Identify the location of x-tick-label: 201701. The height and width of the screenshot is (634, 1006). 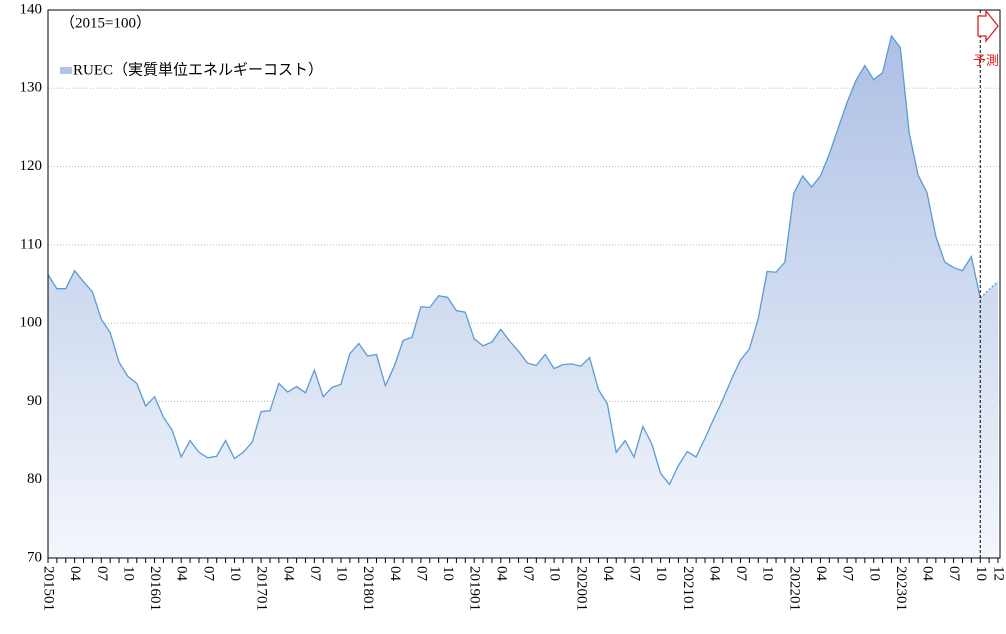
(262, 588).